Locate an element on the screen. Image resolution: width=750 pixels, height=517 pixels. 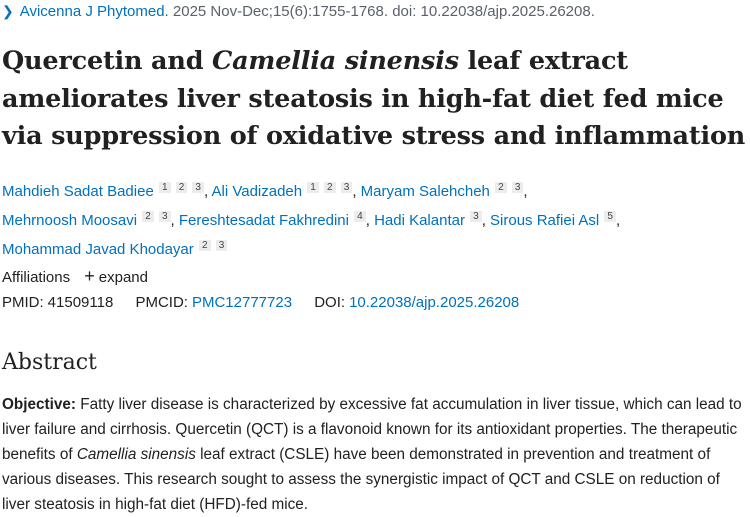
author: Mehrnoosh Moosavi 2 3, is located at coordinates (90, 220).